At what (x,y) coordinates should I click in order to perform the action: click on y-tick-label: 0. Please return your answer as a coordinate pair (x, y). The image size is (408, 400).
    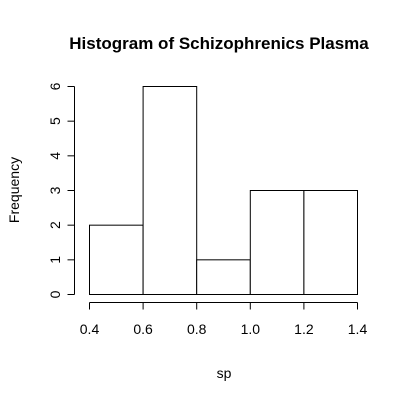
    Looking at the image, I should click on (55, 294).